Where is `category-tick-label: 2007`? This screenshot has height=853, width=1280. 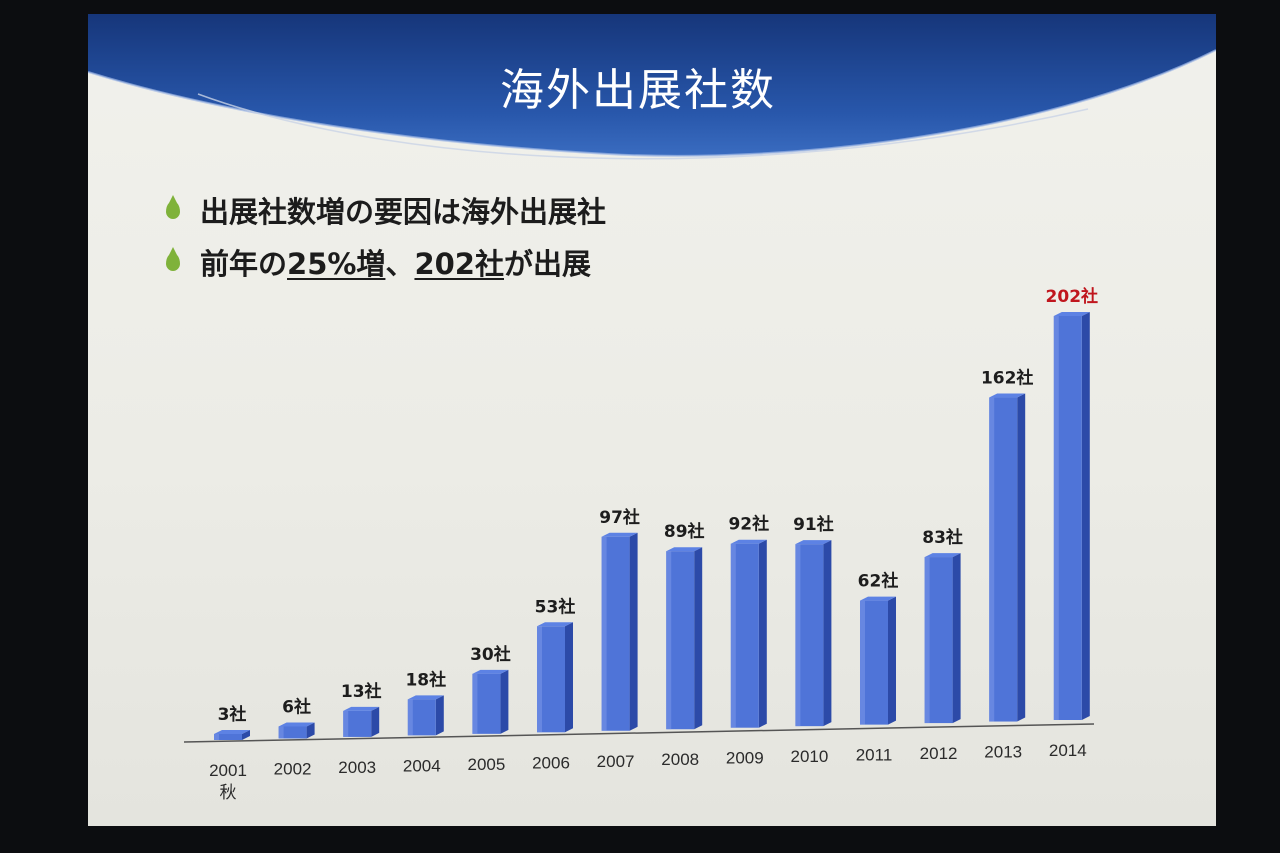 category-tick-label: 2007 is located at coordinates (616, 761).